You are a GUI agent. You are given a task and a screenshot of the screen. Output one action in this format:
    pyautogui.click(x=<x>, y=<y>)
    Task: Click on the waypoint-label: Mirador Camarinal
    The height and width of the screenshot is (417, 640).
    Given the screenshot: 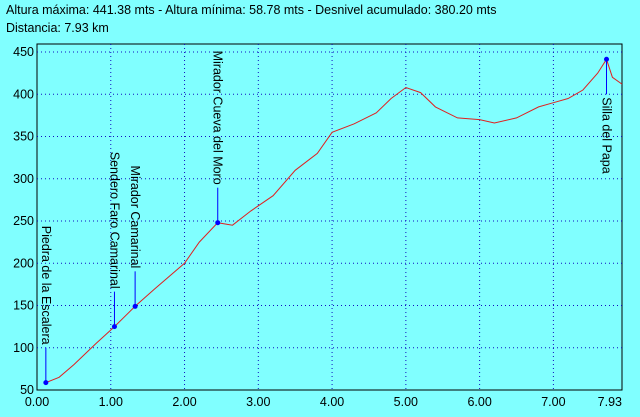 What is the action you would take?
    pyautogui.click(x=135, y=217)
    